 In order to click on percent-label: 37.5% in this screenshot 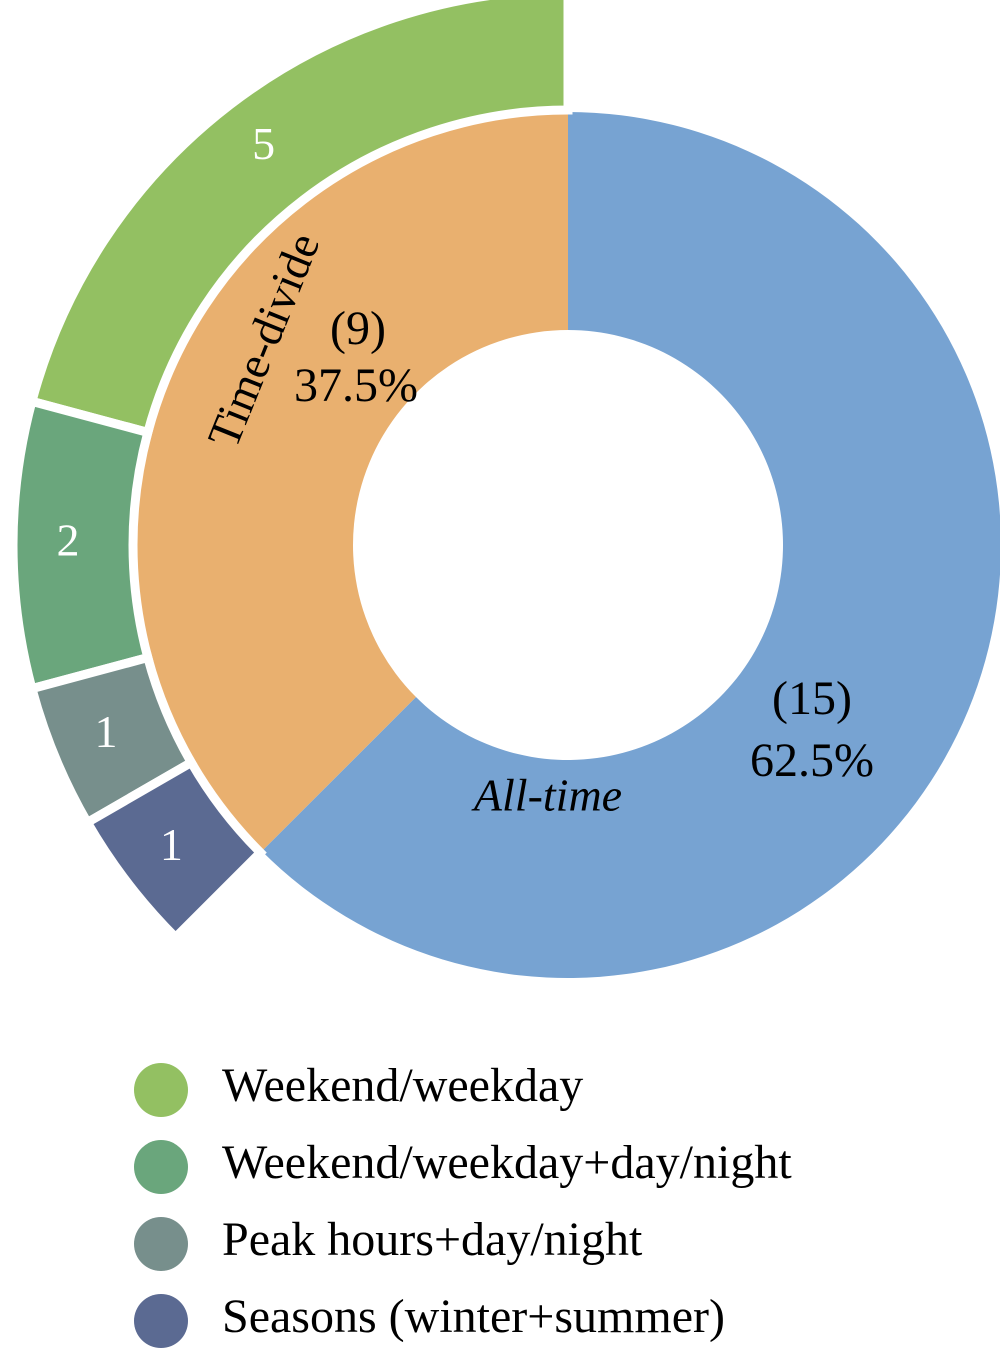, I will do `click(356, 385)`.